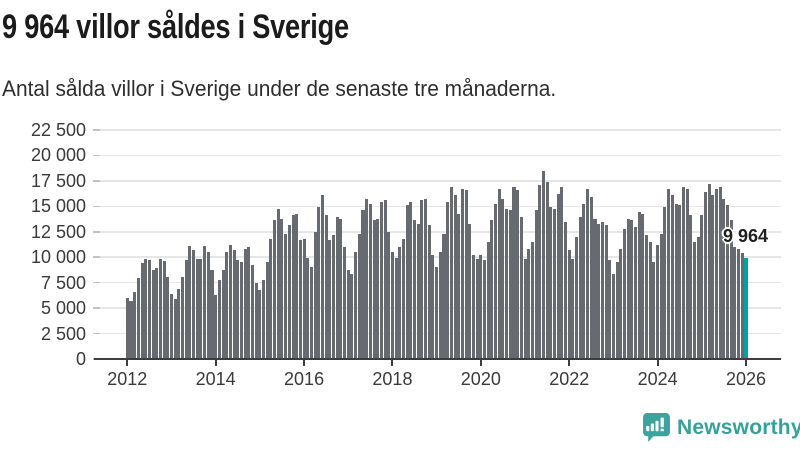  Describe the element at coordinates (58, 130) in the screenshot. I see `y-axis-label: 22 500` at that location.